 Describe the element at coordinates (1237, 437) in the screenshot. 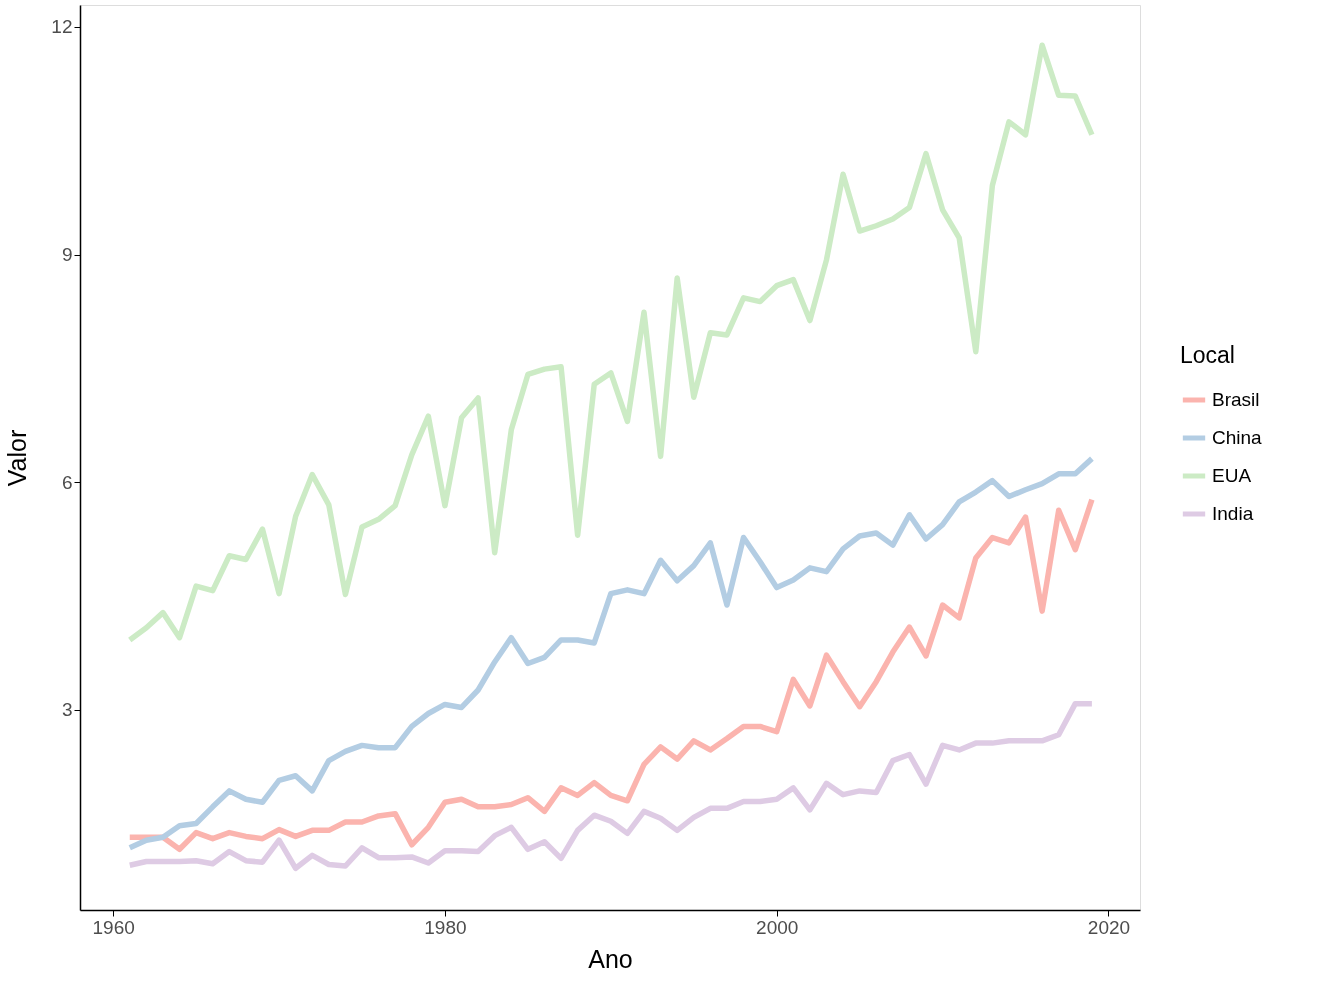

I see `legend-label: China` at that location.